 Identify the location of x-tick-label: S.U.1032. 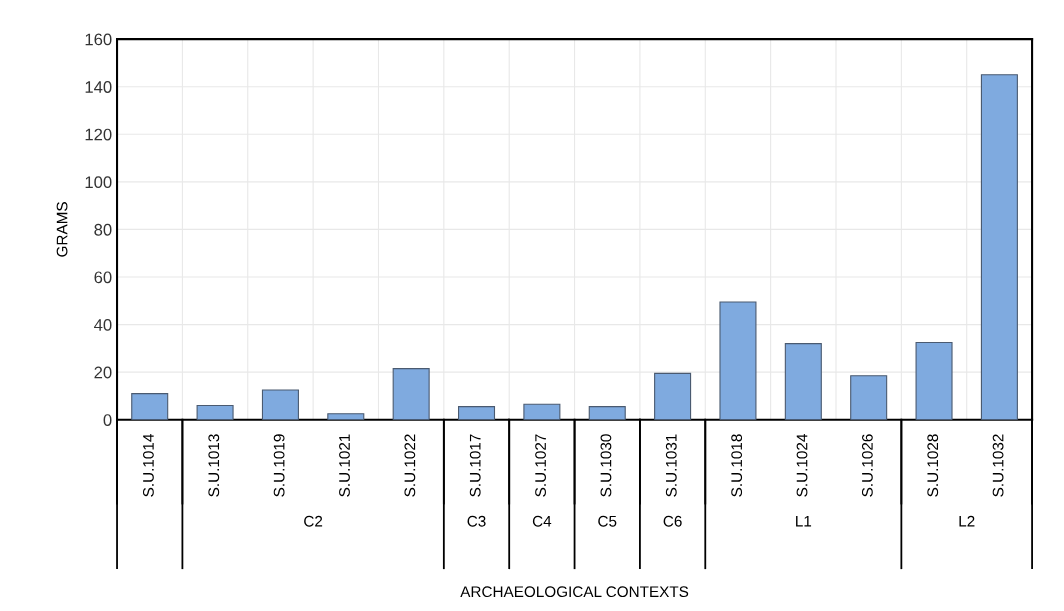
(998, 465).